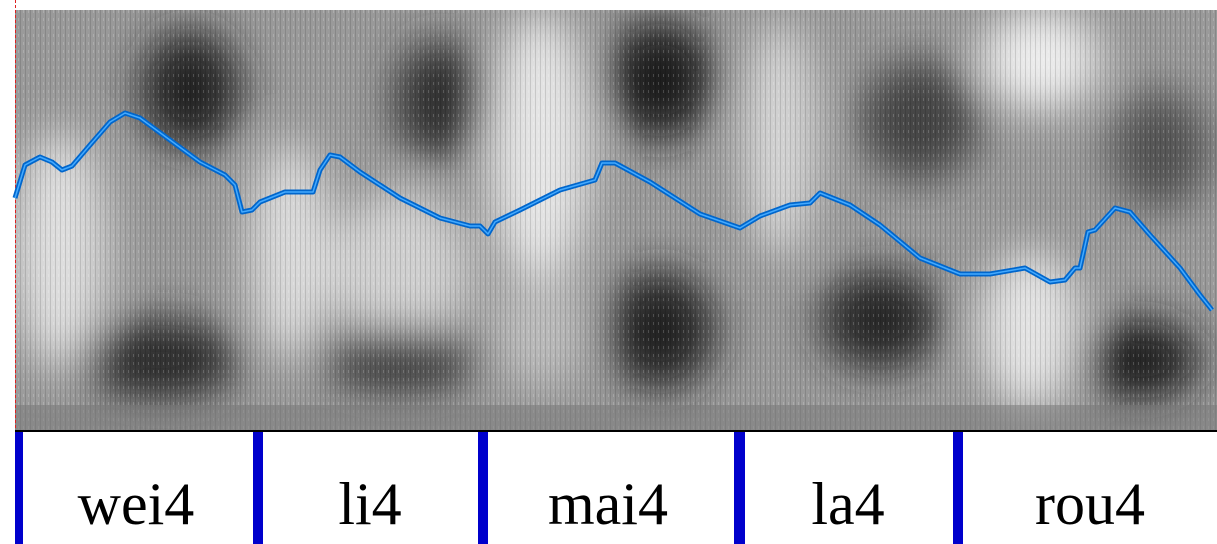  What do you see at coordinates (136, 504) in the screenshot?
I see `syllable: wei4` at bounding box center [136, 504].